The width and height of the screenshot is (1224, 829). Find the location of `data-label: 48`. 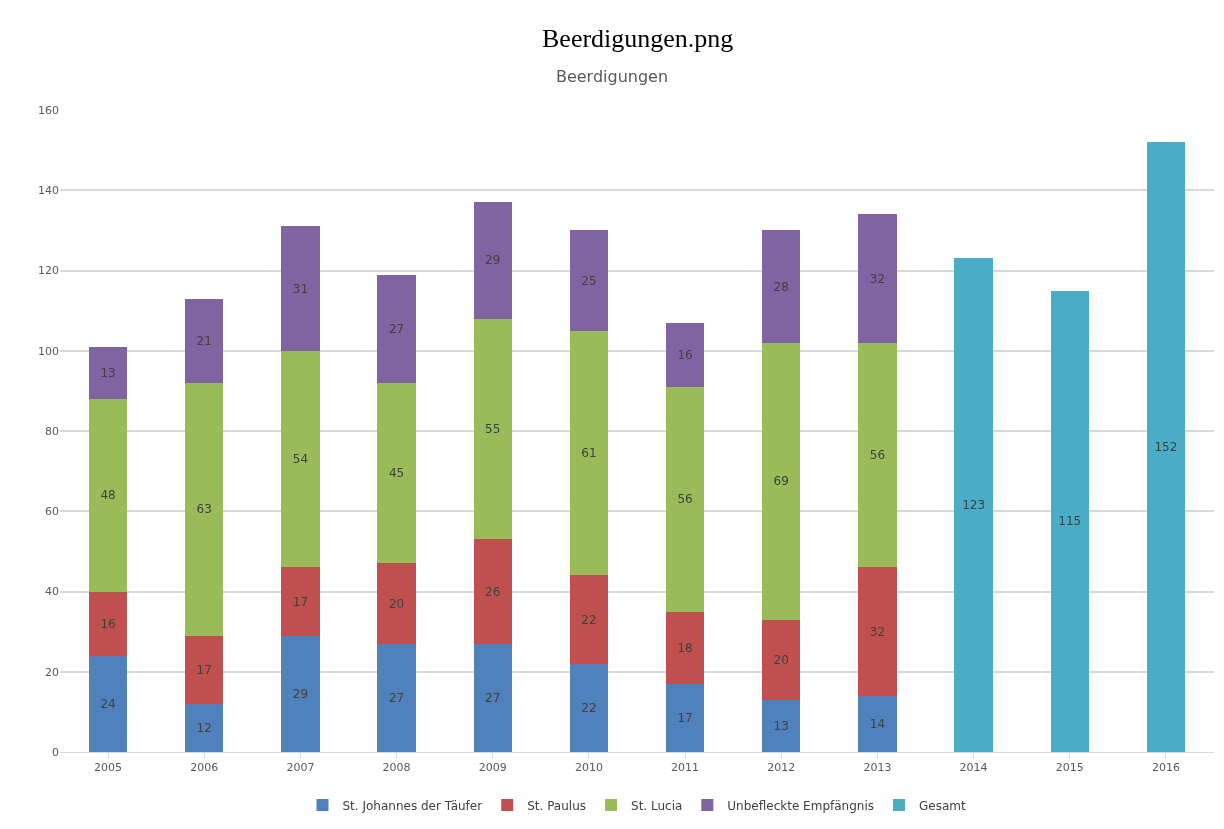

data-label: 48 is located at coordinates (108, 495).